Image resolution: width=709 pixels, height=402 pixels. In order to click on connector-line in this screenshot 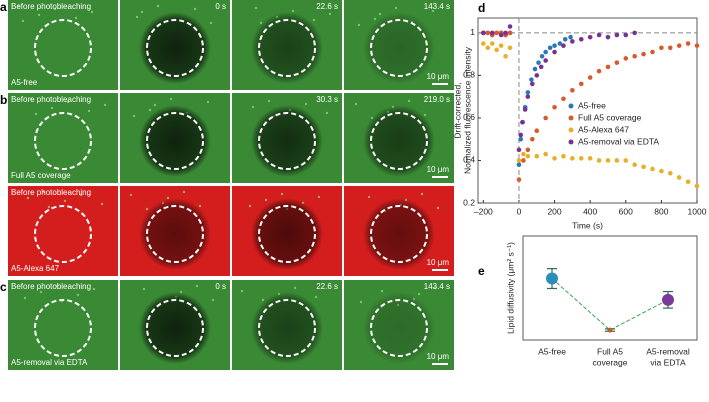, I will do `click(610, 304)`.